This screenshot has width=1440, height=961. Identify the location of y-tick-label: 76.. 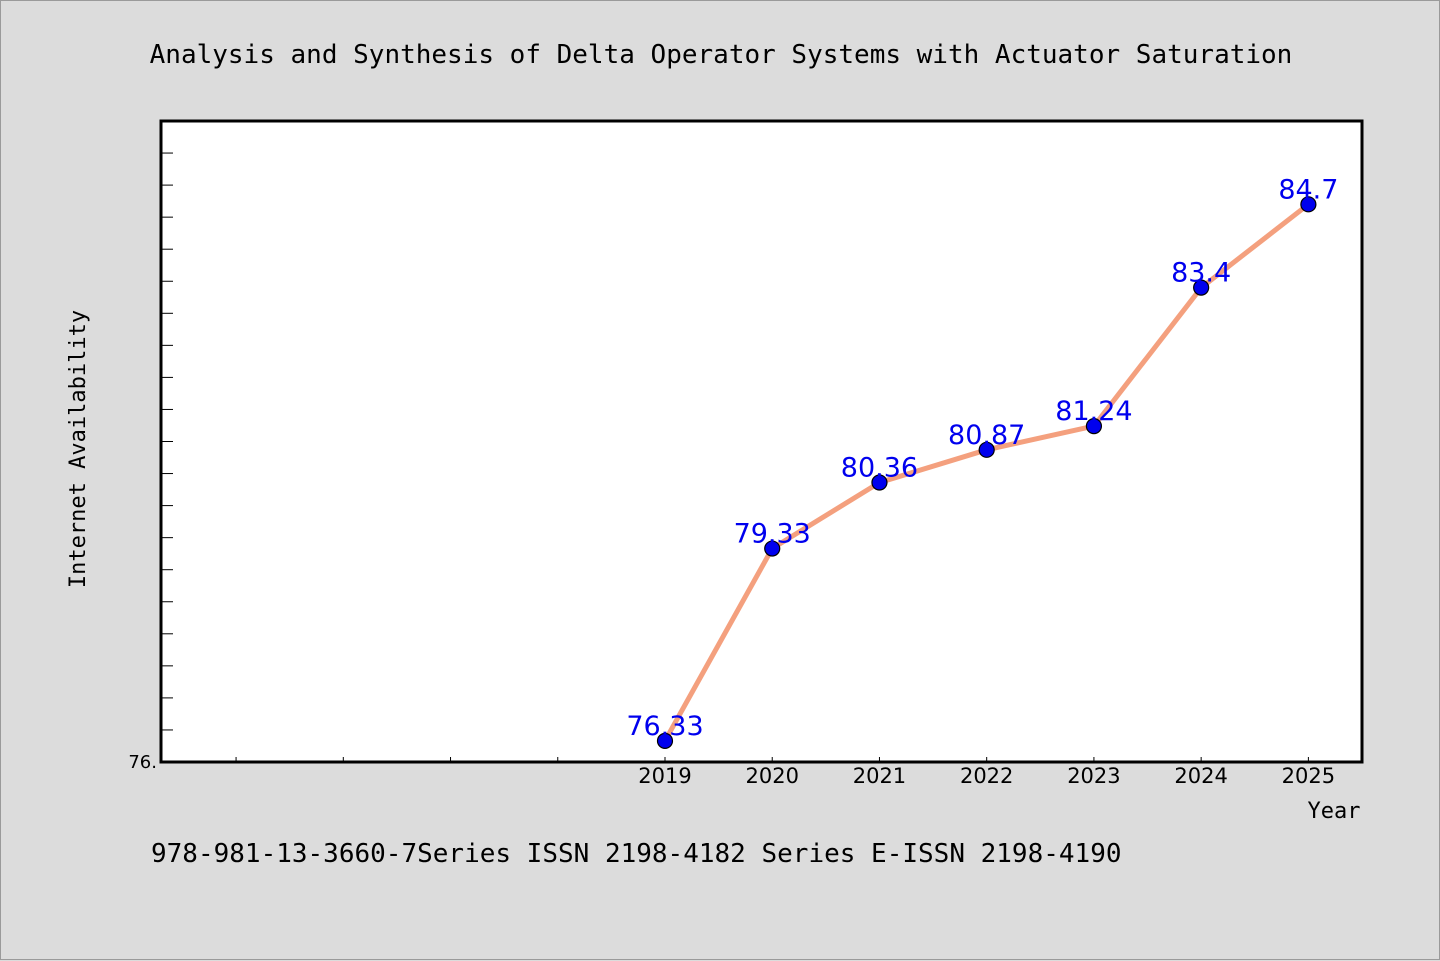
(142, 762).